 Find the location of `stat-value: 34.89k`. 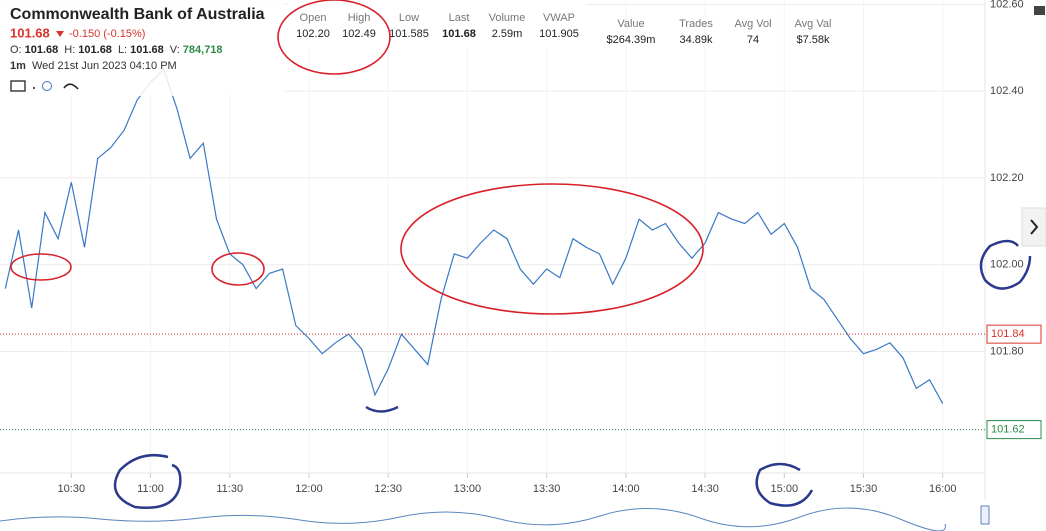

stat-value: 34.89k is located at coordinates (696, 40).